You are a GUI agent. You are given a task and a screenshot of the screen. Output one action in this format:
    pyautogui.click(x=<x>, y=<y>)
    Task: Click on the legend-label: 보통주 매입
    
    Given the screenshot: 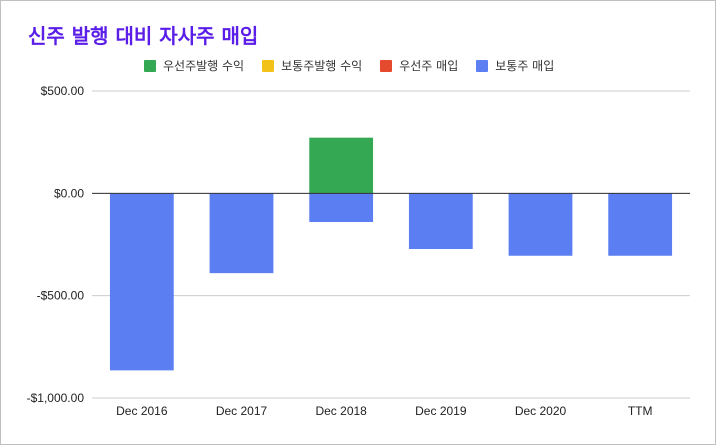 What is the action you would take?
    pyautogui.click(x=525, y=66)
    